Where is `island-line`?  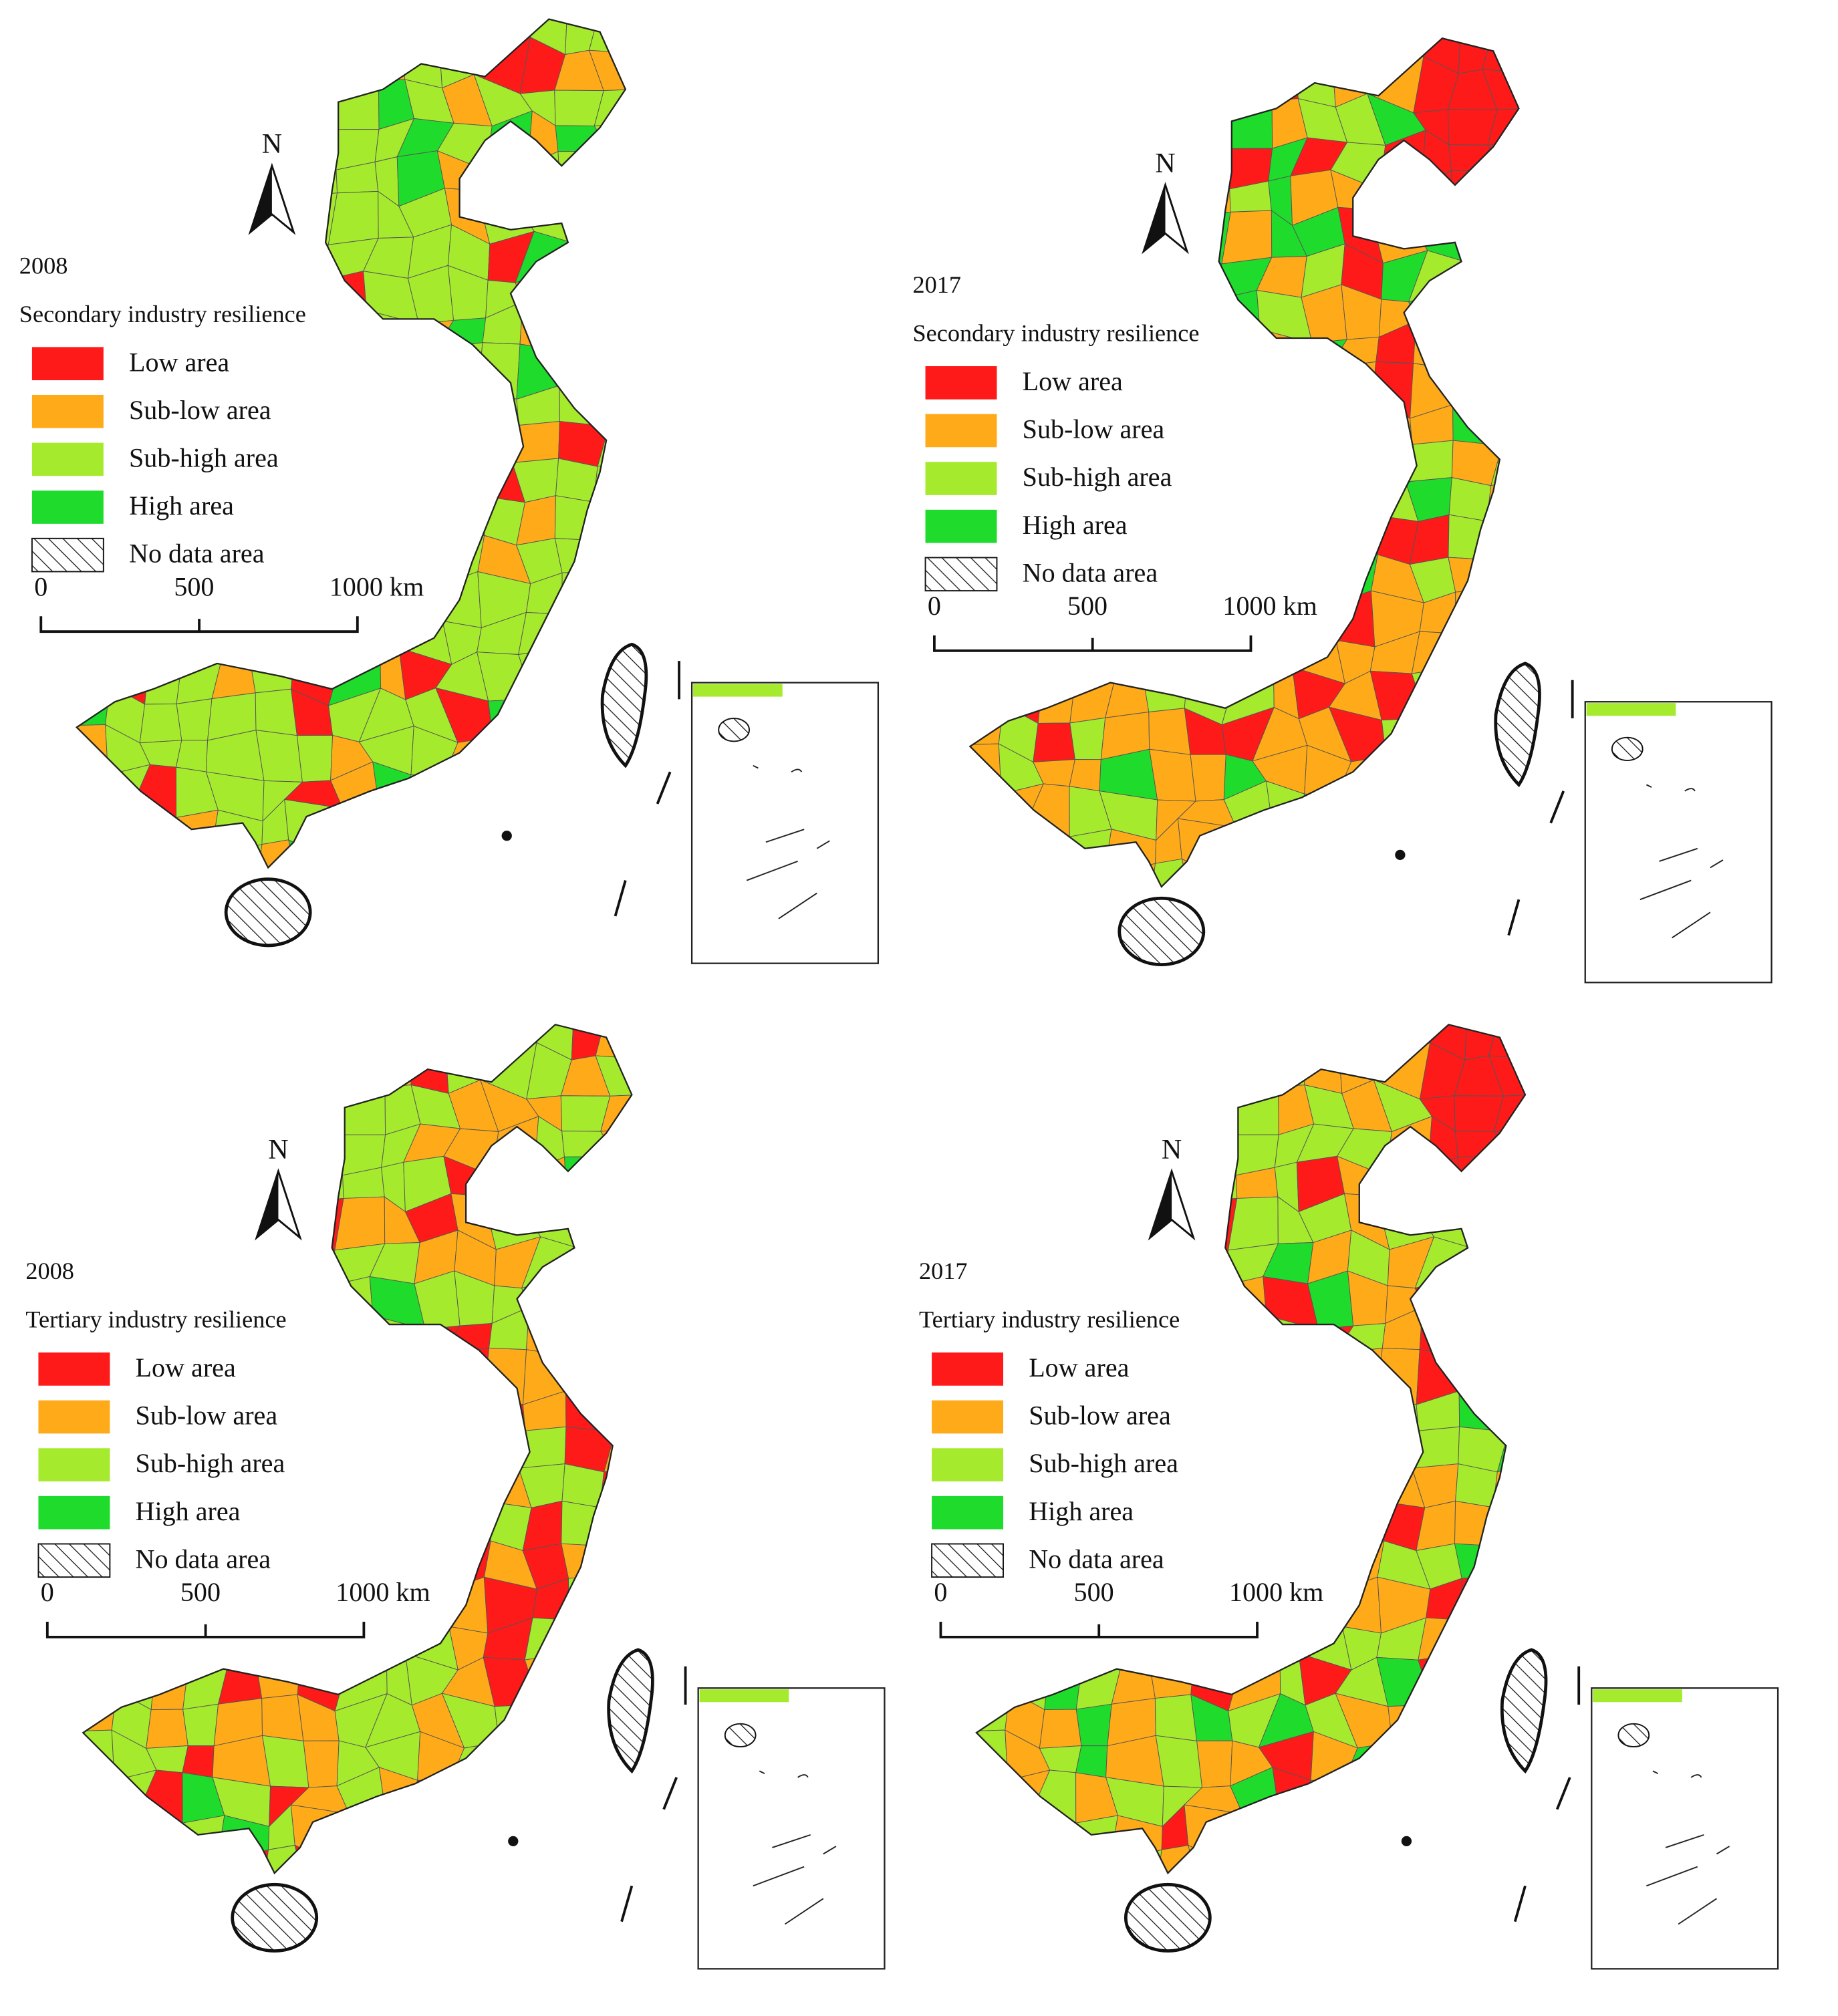 island-line is located at coordinates (664, 788).